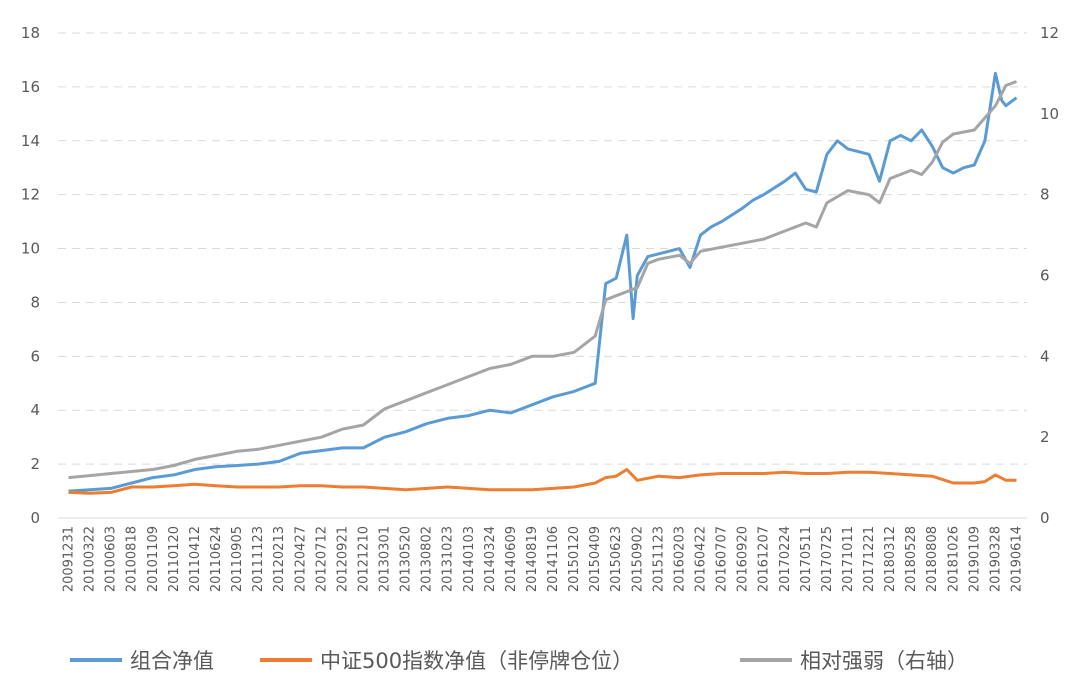  Describe the element at coordinates (35, 518) in the screenshot. I see `y-left-tick-label: 0` at that location.